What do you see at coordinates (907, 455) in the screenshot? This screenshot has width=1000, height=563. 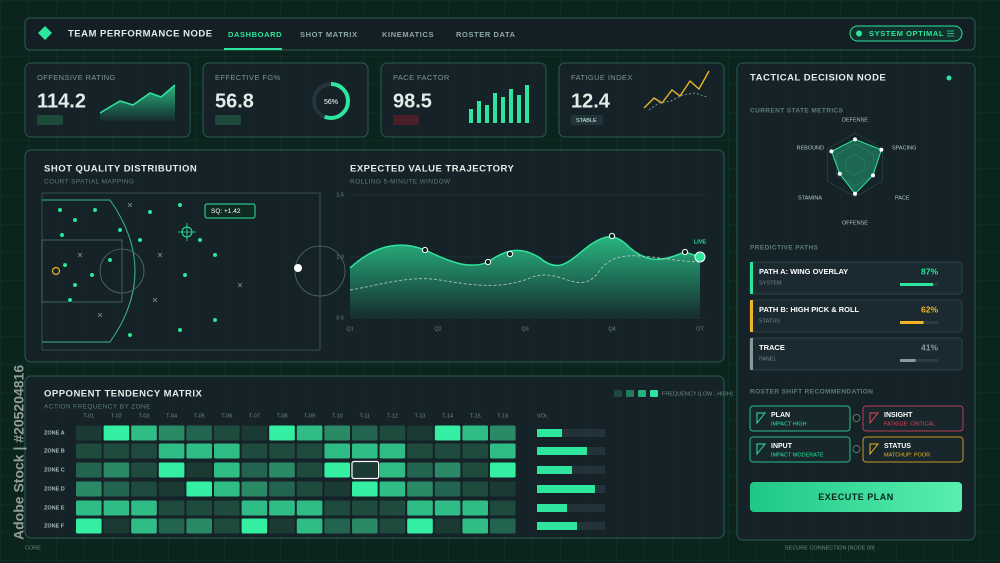 I see `roster-detail: MATCHUP: POOR` at bounding box center [907, 455].